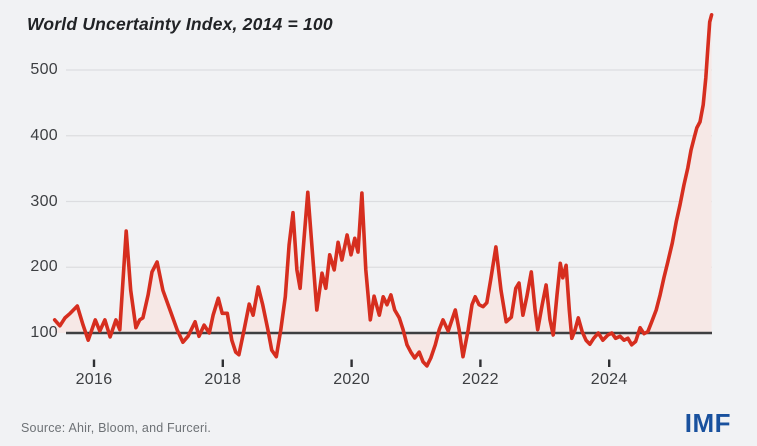 This screenshot has width=757, height=446. Describe the element at coordinates (223, 379) in the screenshot. I see `x-tick-label-2018: 2018` at that location.